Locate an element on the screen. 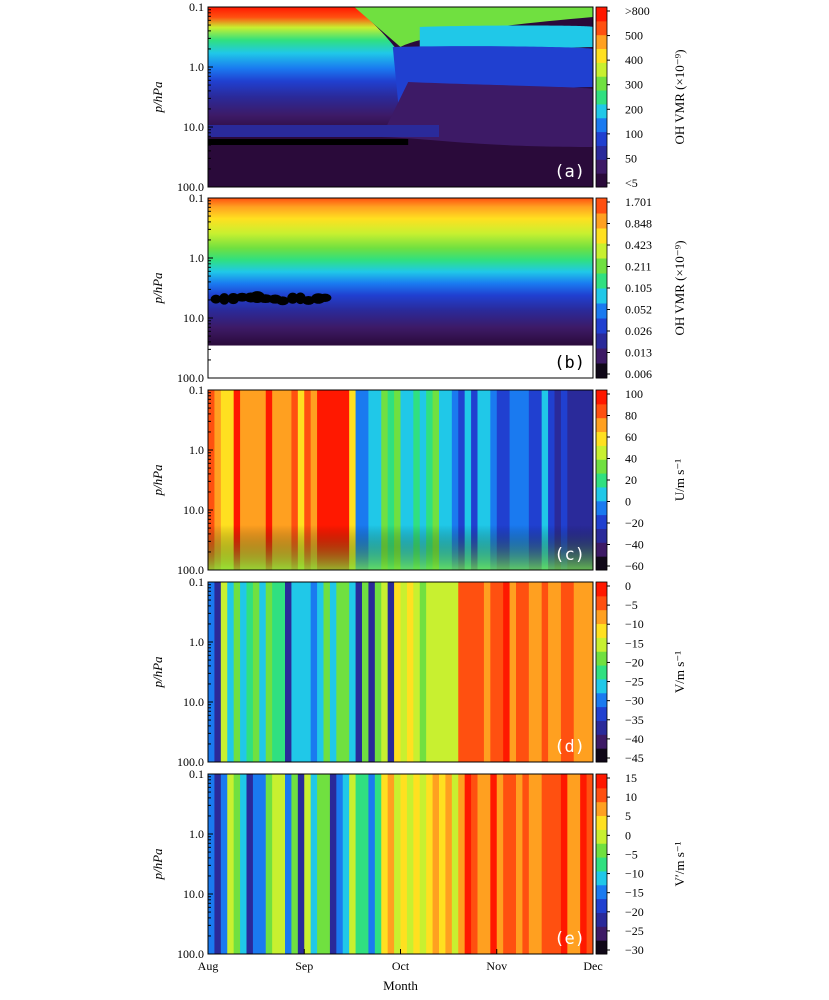  colorbar-tick-label: 60 is located at coordinates (631, 437).